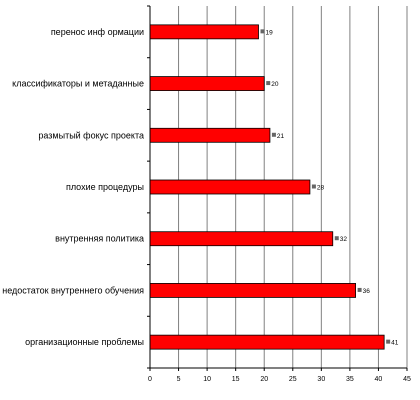 This screenshot has height=400, width=420. What do you see at coordinates (275, 84) in the screenshot?
I see `data-label: 20` at bounding box center [275, 84].